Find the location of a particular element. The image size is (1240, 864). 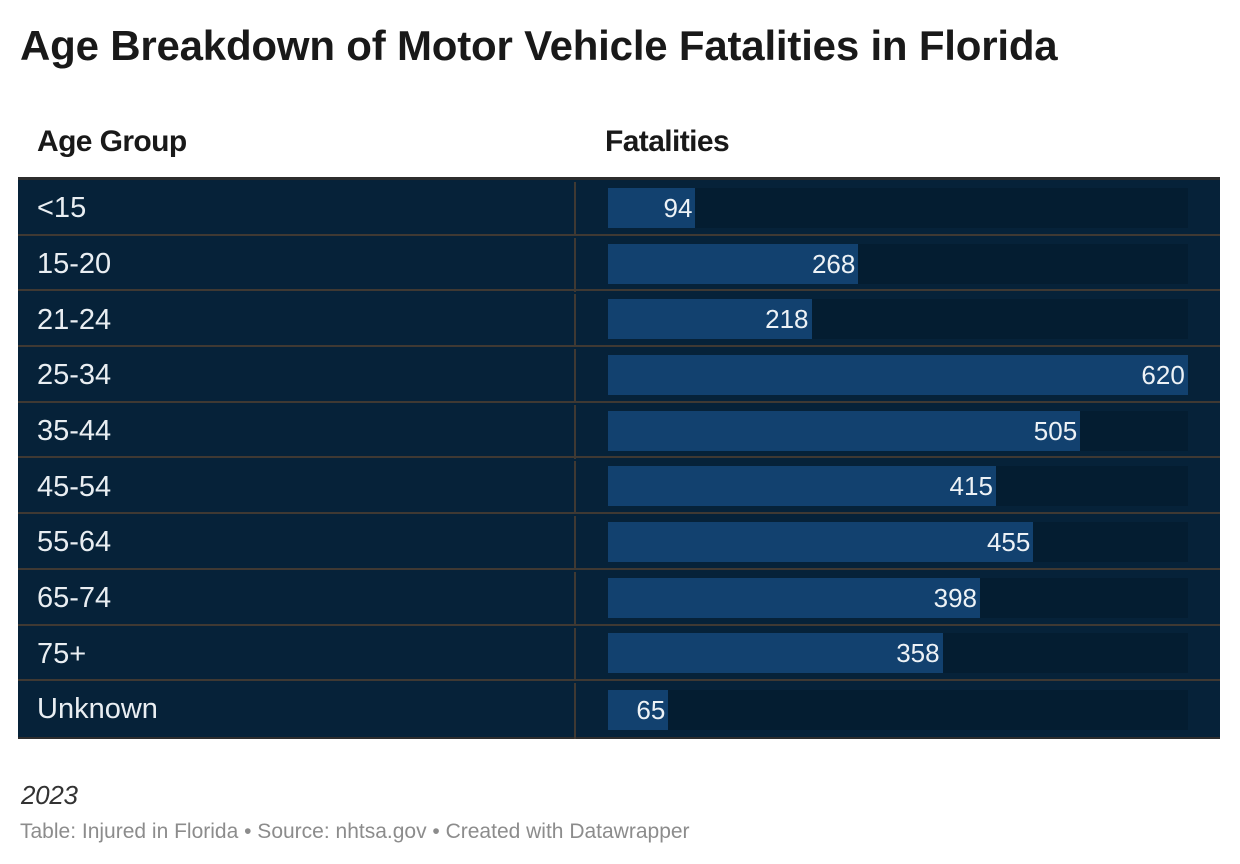

age-group-cell: 75+ is located at coordinates (297, 654).